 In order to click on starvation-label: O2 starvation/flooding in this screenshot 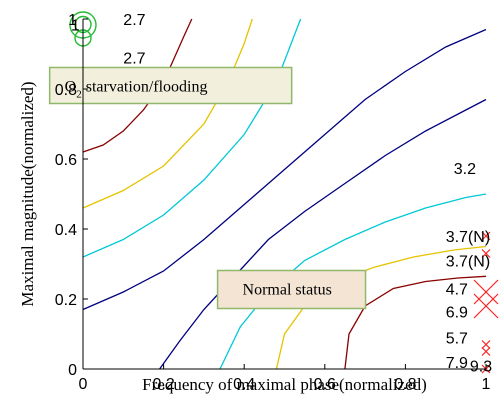, I will do `click(136, 90)`.